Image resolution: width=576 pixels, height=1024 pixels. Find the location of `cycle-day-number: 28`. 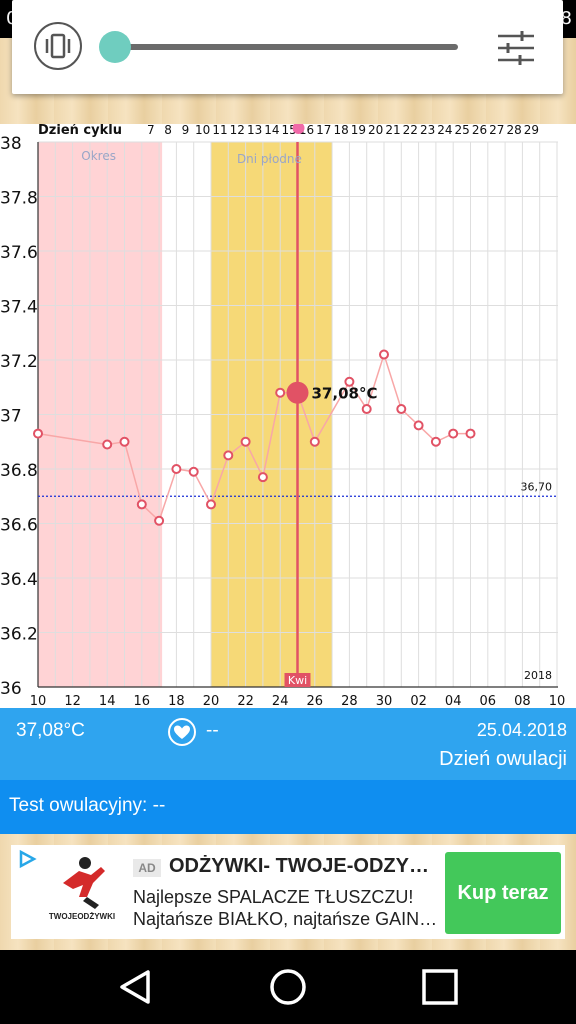

cycle-day-number: 28 is located at coordinates (513, 130).